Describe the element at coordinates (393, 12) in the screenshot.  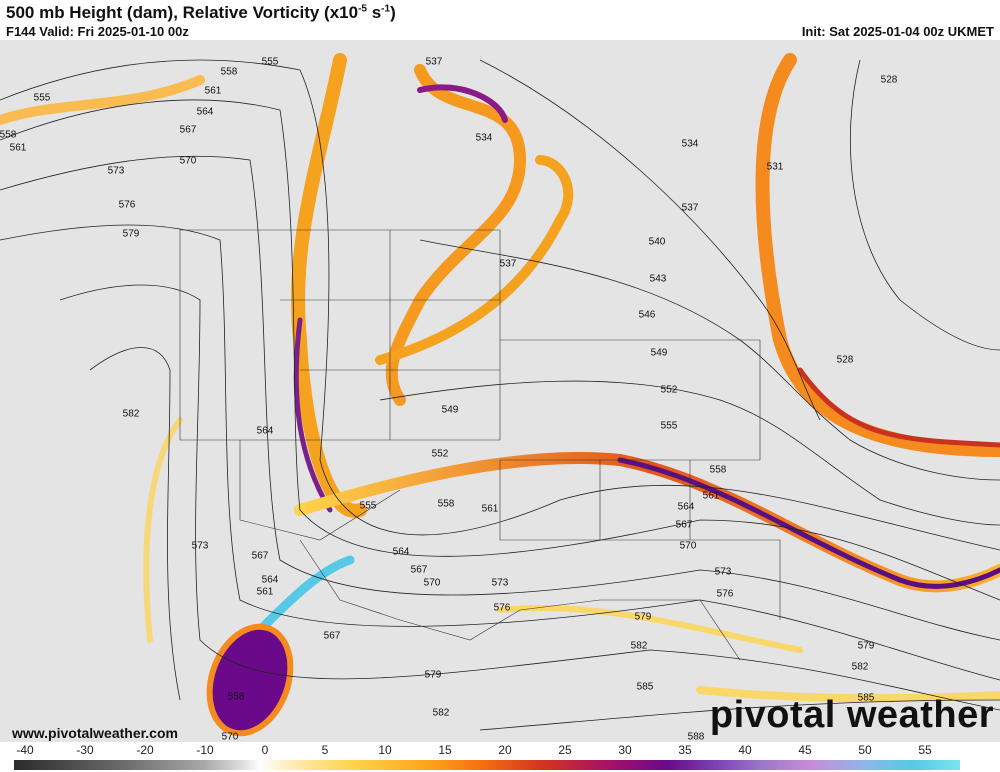
I see `title-text: )` at that location.